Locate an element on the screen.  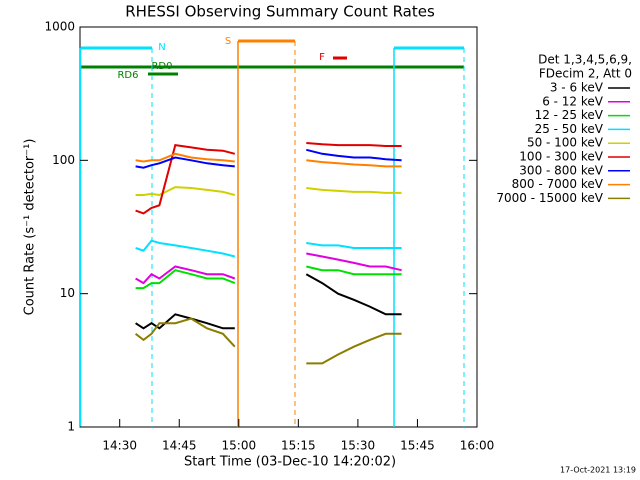
flag-label: S is located at coordinates (228, 41).